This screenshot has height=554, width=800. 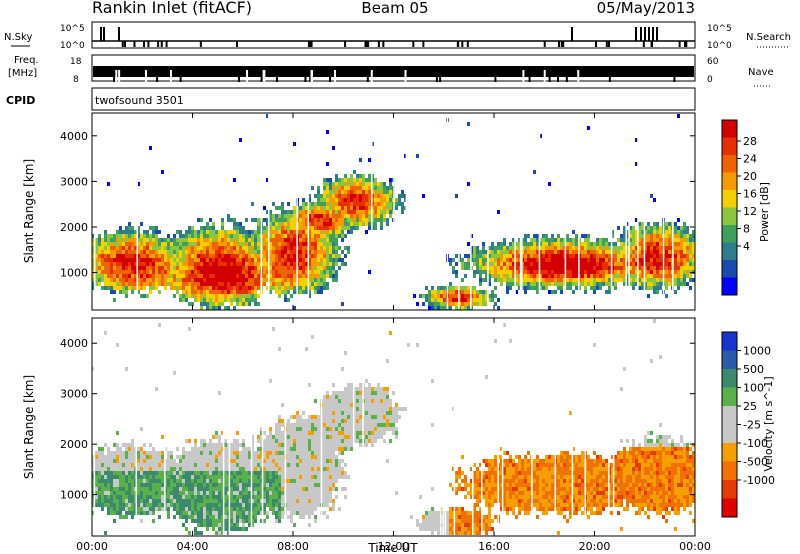 What do you see at coordinates (139, 100) in the screenshot?
I see `cpid-value: twofsound 3501` at bounding box center [139, 100].